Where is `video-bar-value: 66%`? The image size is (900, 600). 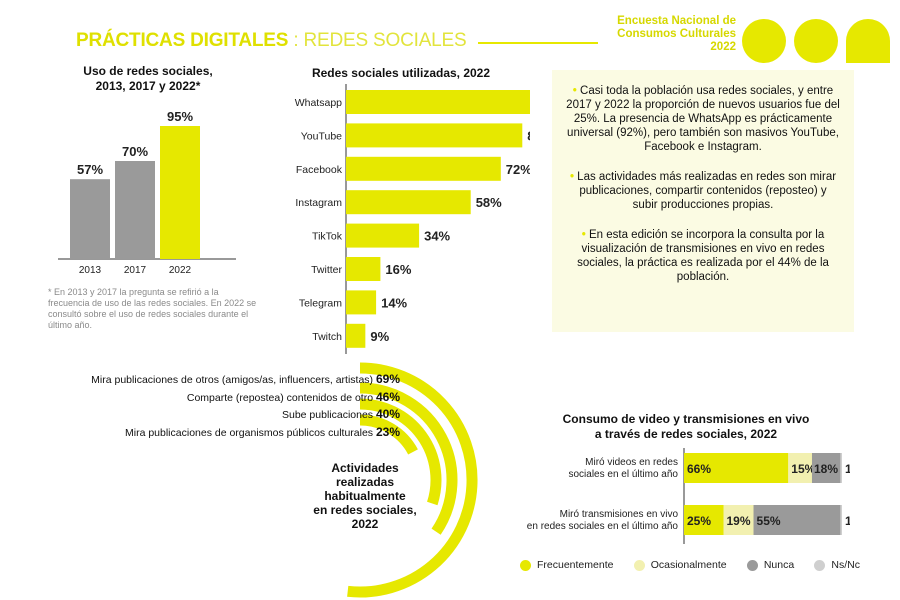
video-bar-value: 66% is located at coordinates (699, 469).